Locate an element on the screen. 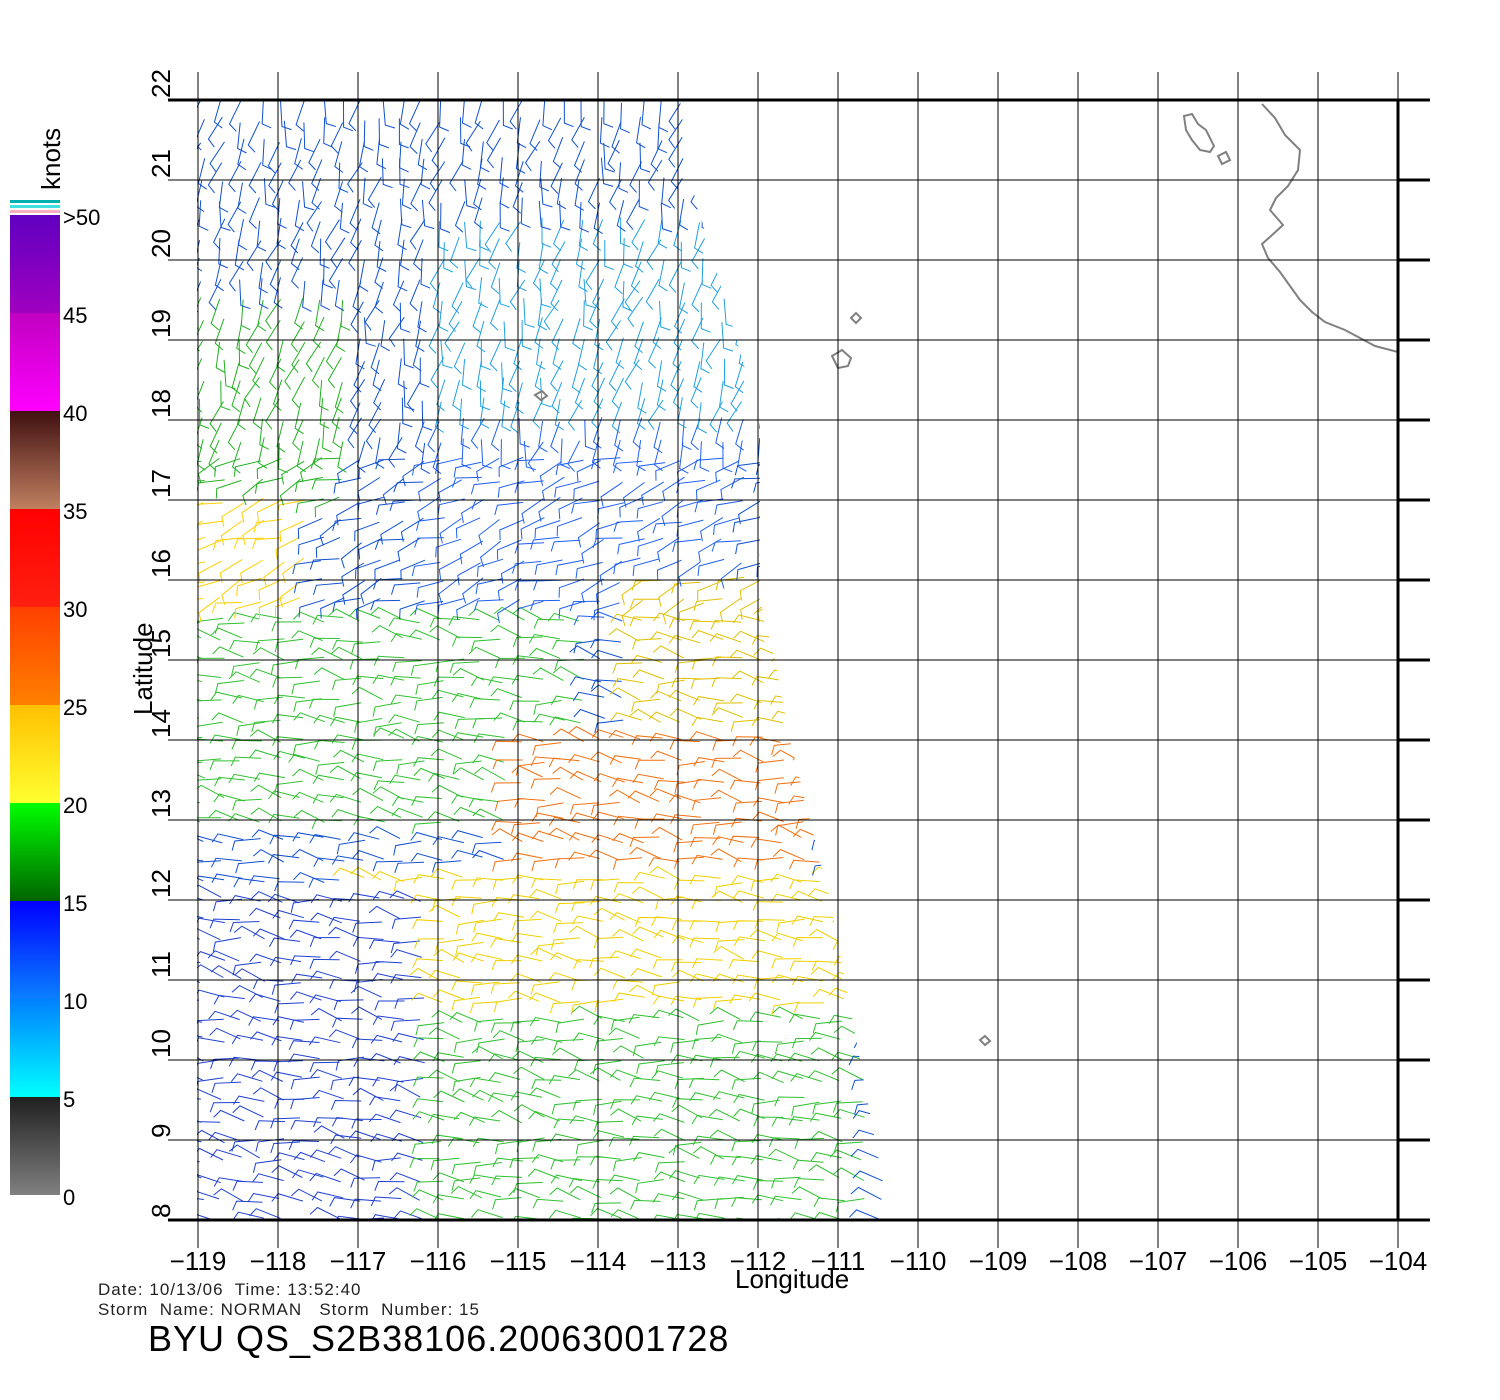 This screenshot has width=1500, height=1400. lat-tick-label: 20 is located at coordinates (161, 243).